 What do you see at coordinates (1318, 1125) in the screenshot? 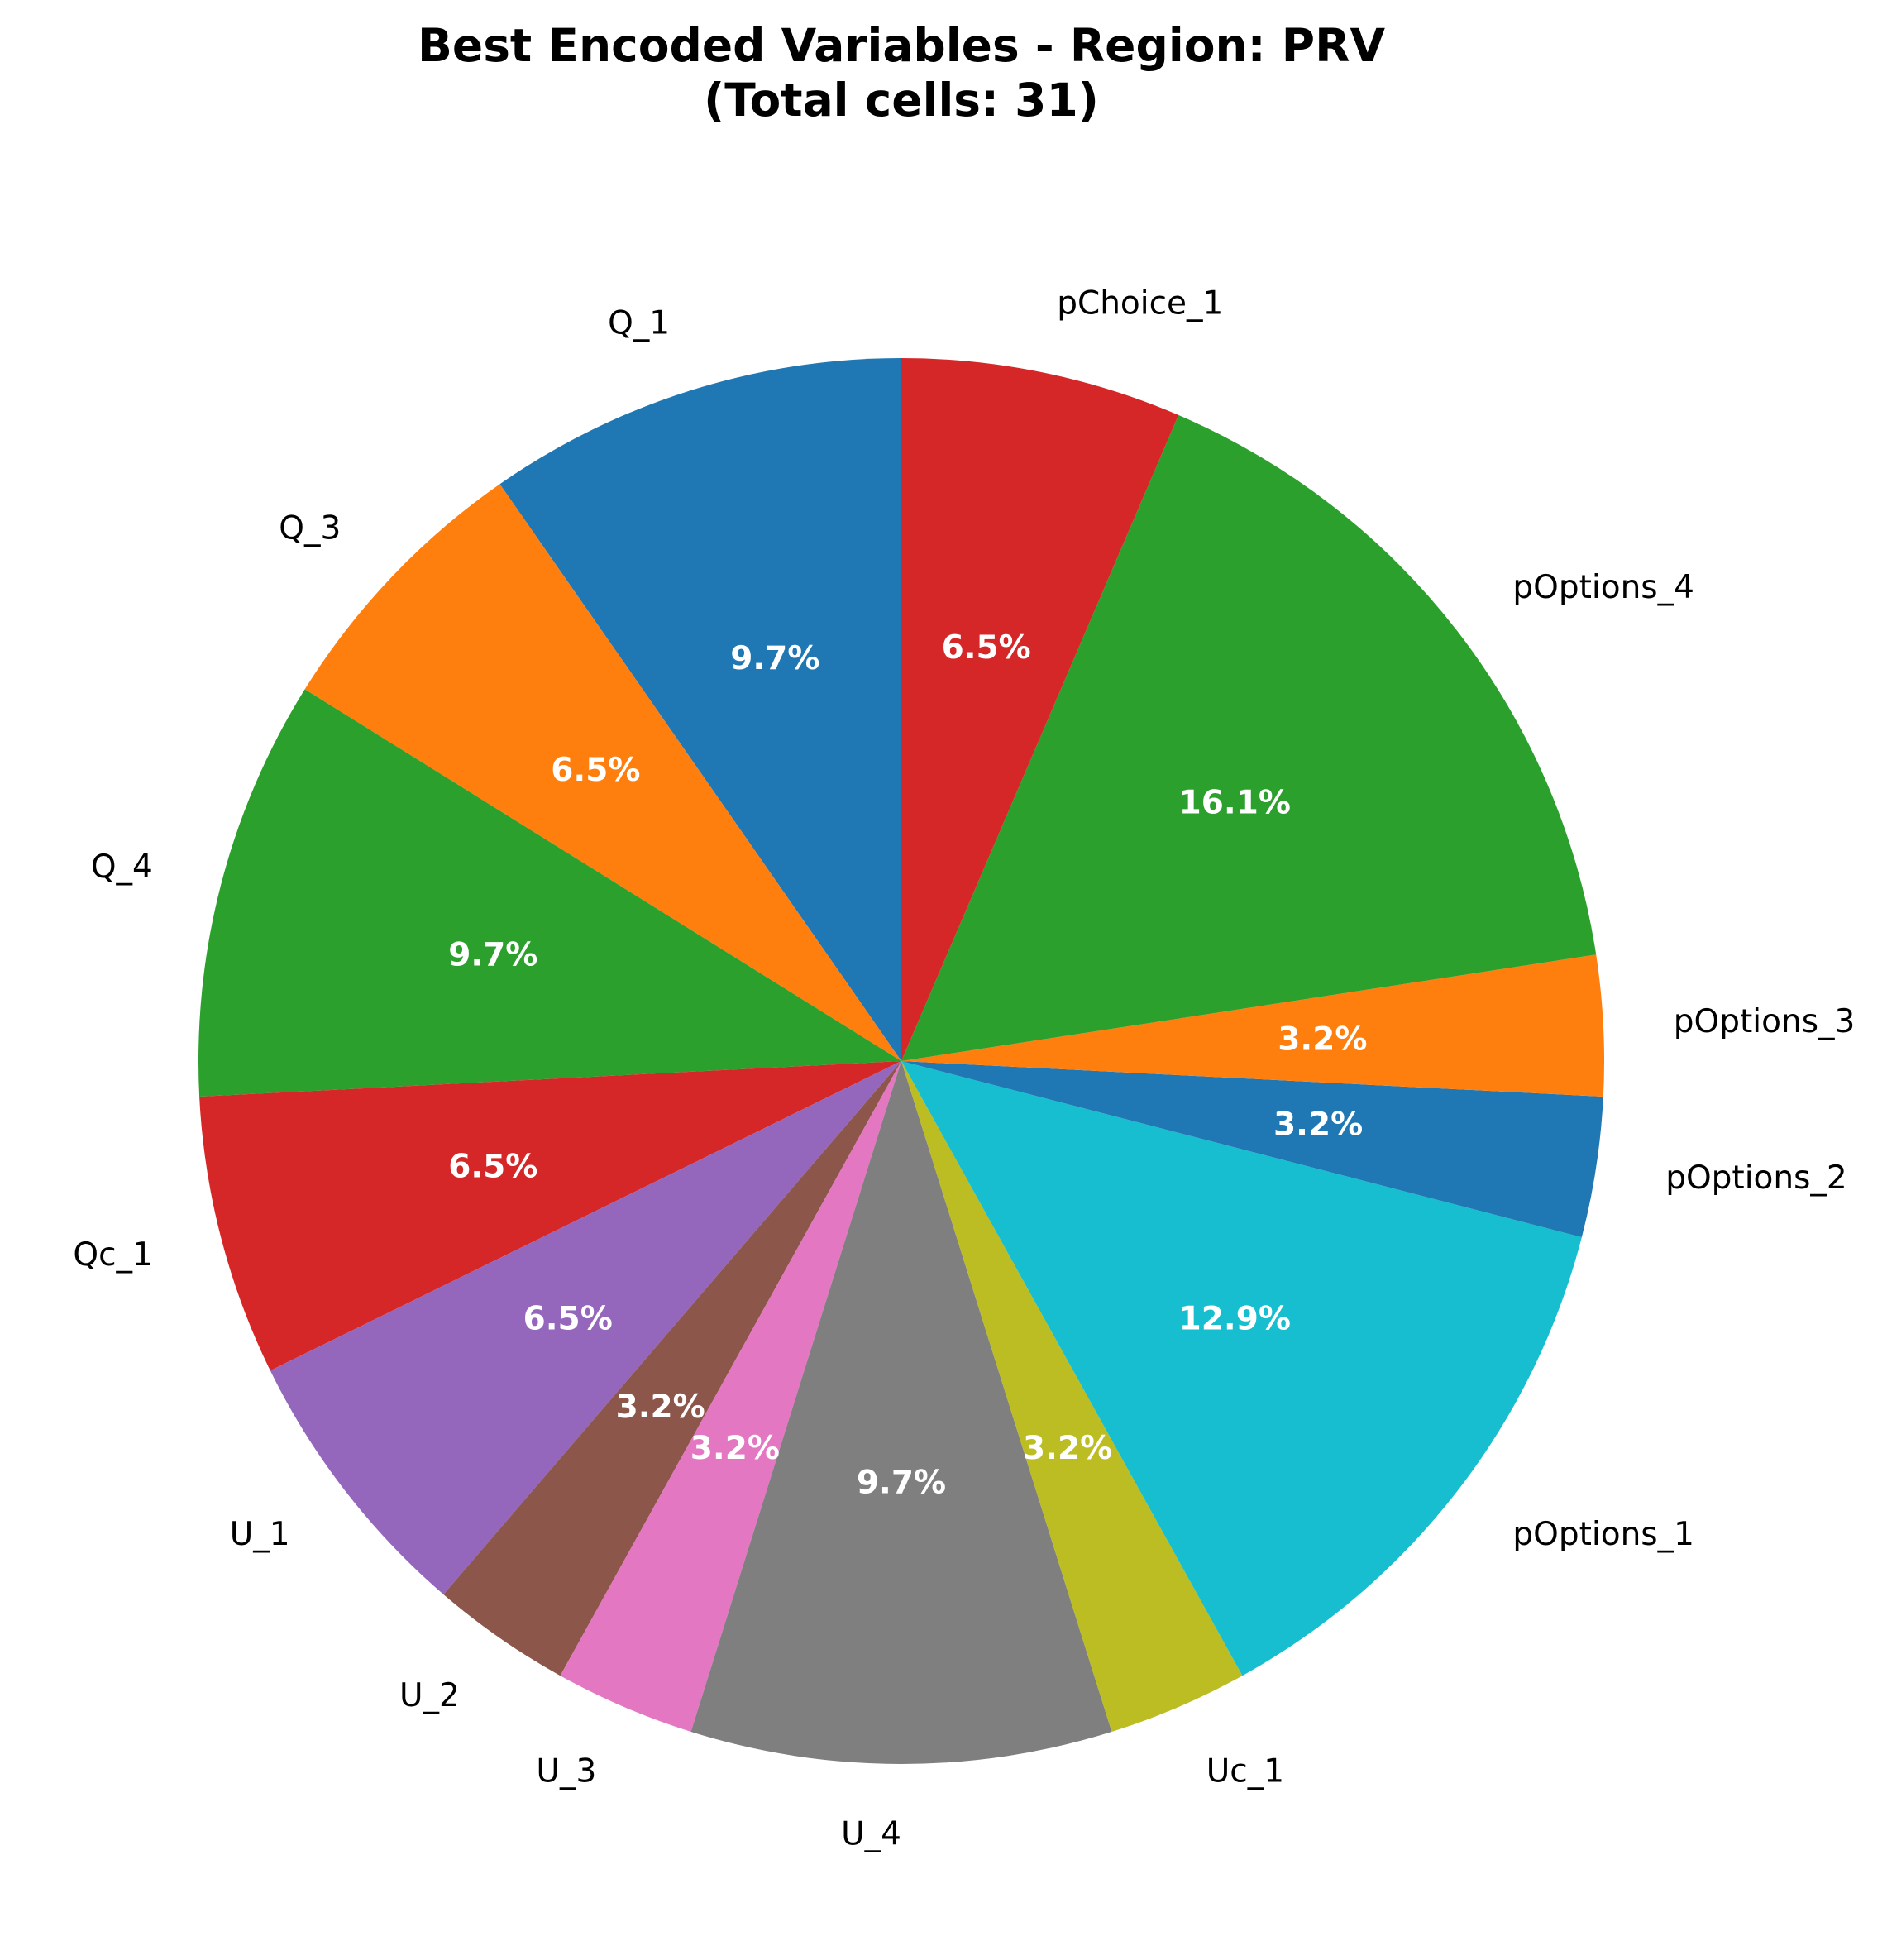
I see `pct-label-poptions-2: 3.2%` at bounding box center [1318, 1125].